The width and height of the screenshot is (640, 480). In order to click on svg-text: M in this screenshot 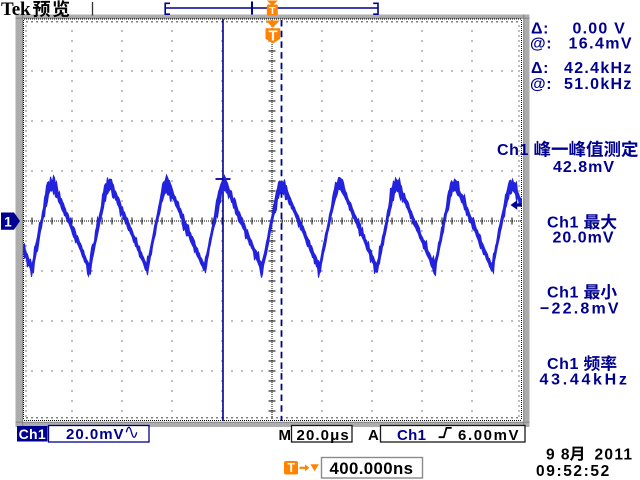, I will do `click(285, 435)`.